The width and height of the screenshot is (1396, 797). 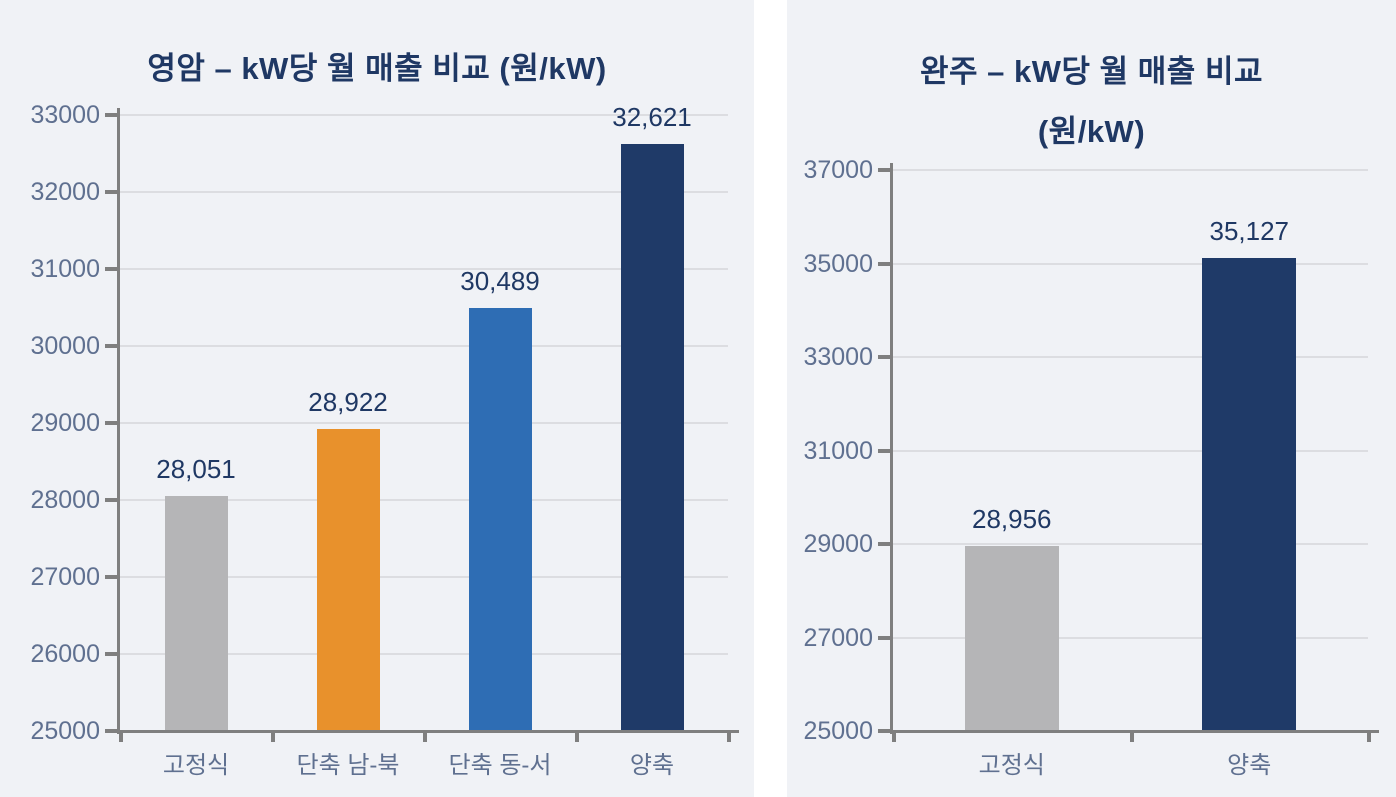 I want to click on y-axis-tick-label: 28000, so click(x=65, y=500).